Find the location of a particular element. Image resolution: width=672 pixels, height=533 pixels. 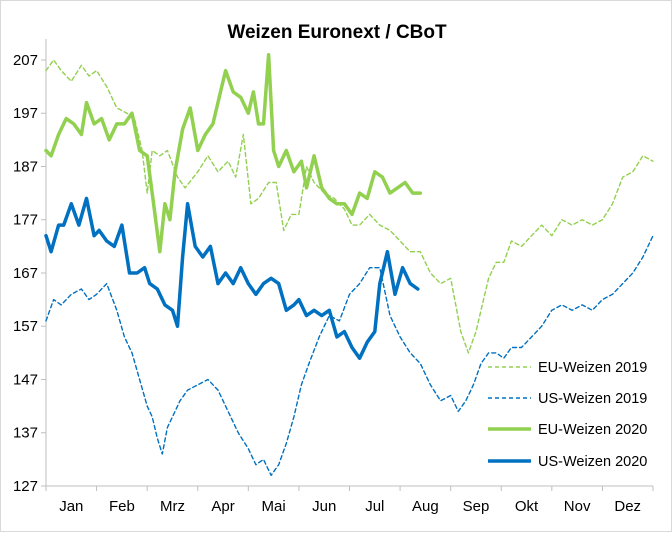

legend-label: EU-Weizen 2019 is located at coordinates (592, 368).